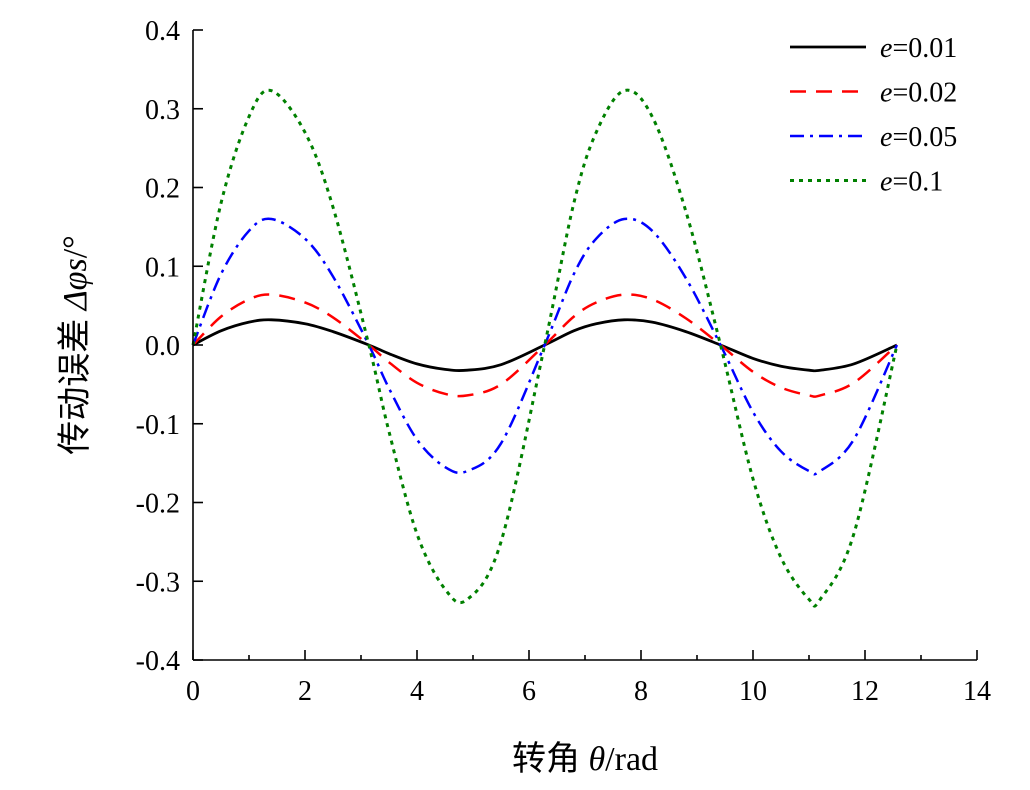 This screenshot has width=1030, height=790. I want to click on y-tick-label: 0.3, so click(162, 110).